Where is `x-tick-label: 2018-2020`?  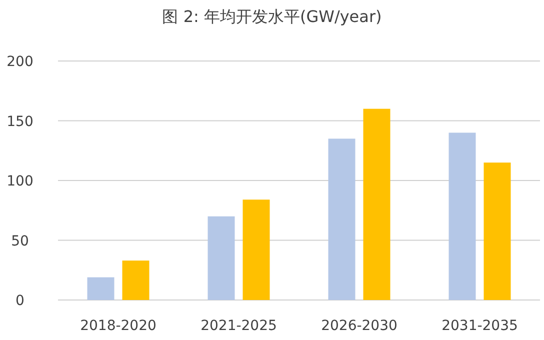
x-tick-label: 2018-2020 is located at coordinates (118, 326).